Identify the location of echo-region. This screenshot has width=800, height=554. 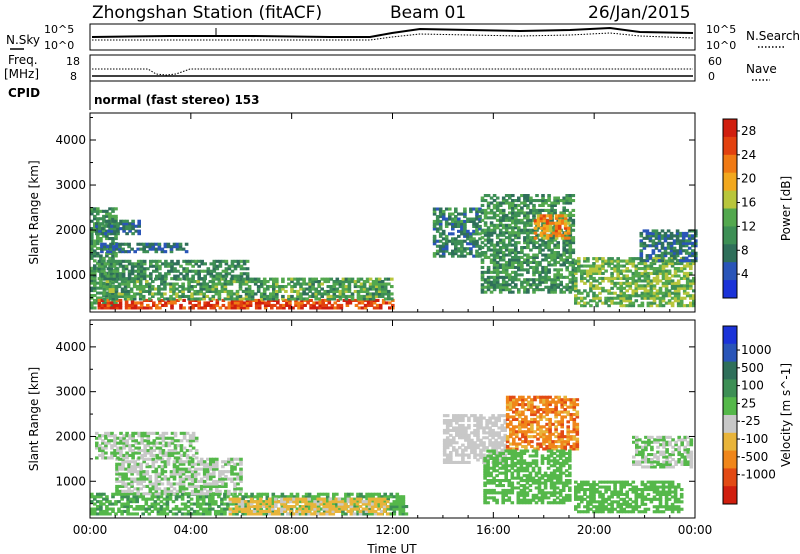
(635, 282).